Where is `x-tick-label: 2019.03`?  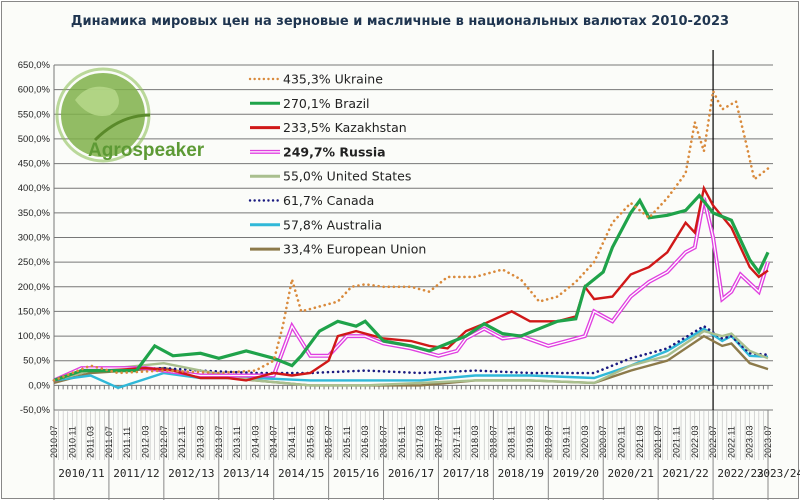 x-tick-label: 2019.03 is located at coordinates (530, 441).